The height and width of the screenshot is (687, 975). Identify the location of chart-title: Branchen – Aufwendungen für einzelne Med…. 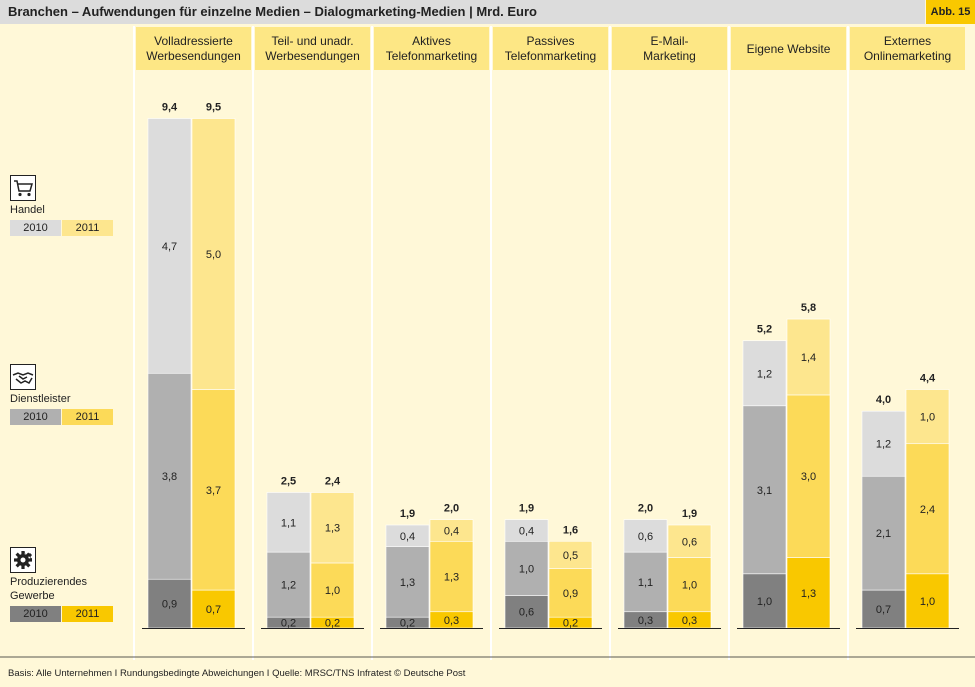
(272, 11).